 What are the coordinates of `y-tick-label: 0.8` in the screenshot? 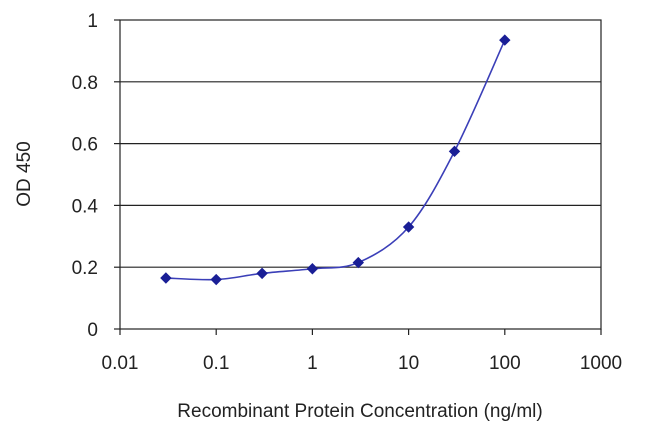 It's located at (85, 83).